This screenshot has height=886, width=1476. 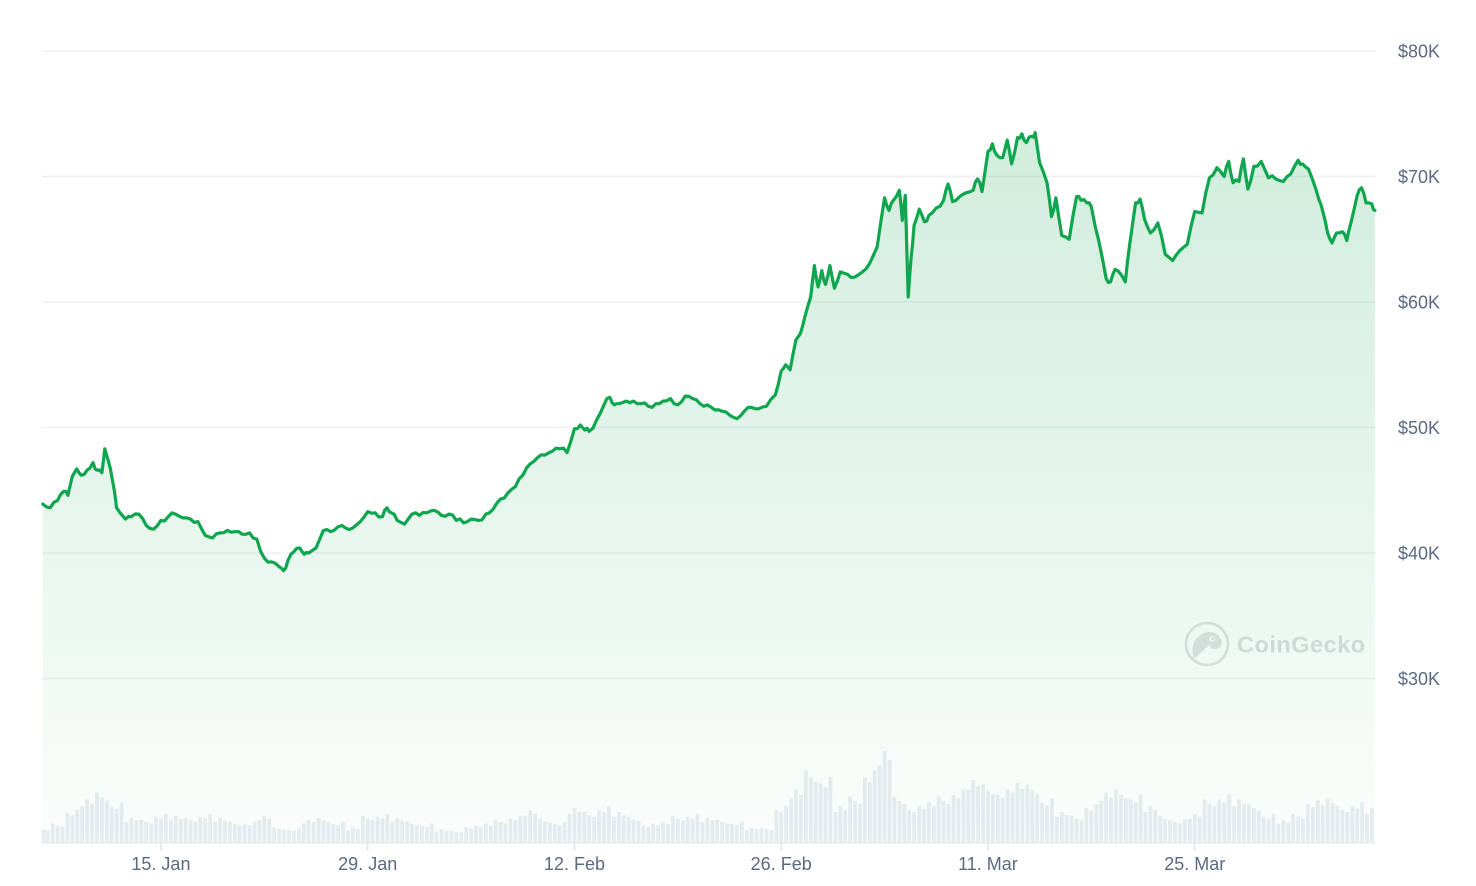 I want to click on x-axis-label: 15. Jan, so click(x=160, y=864).